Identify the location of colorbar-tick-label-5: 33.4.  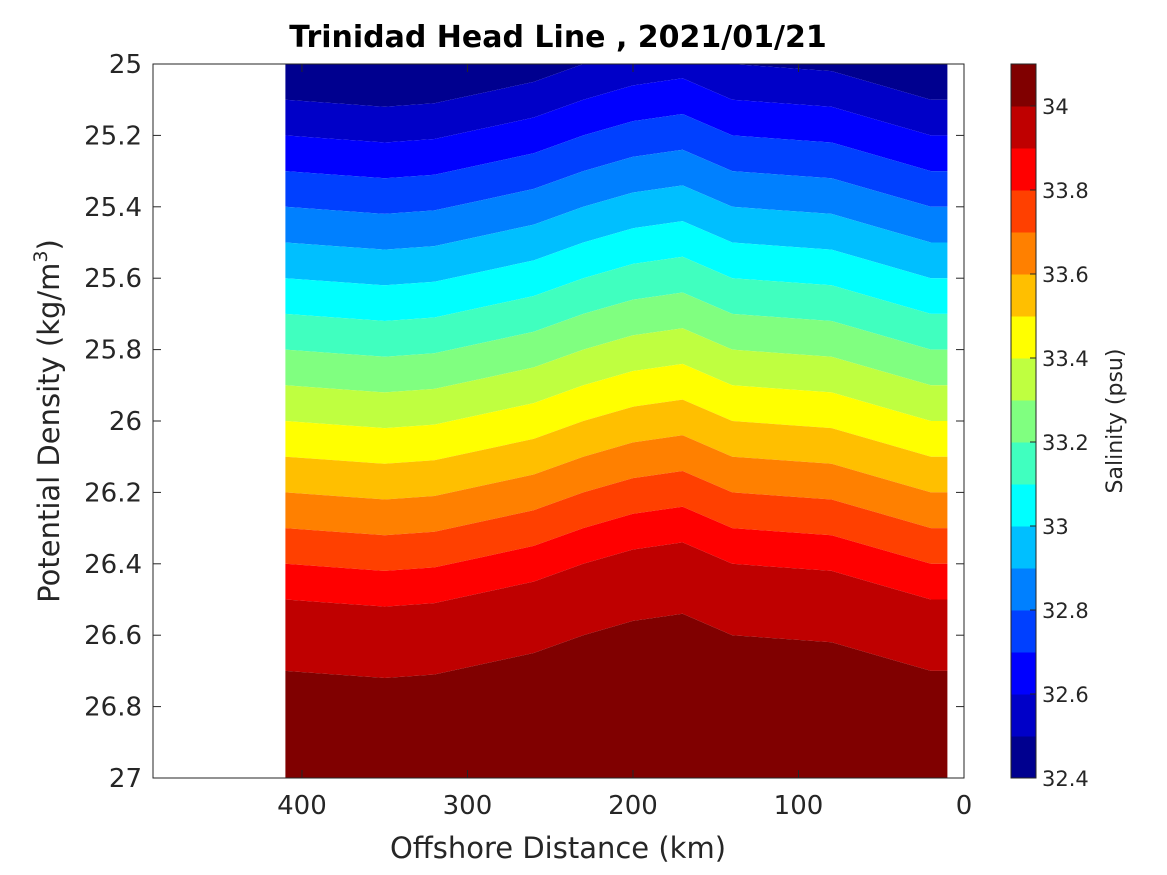
(1065, 359).